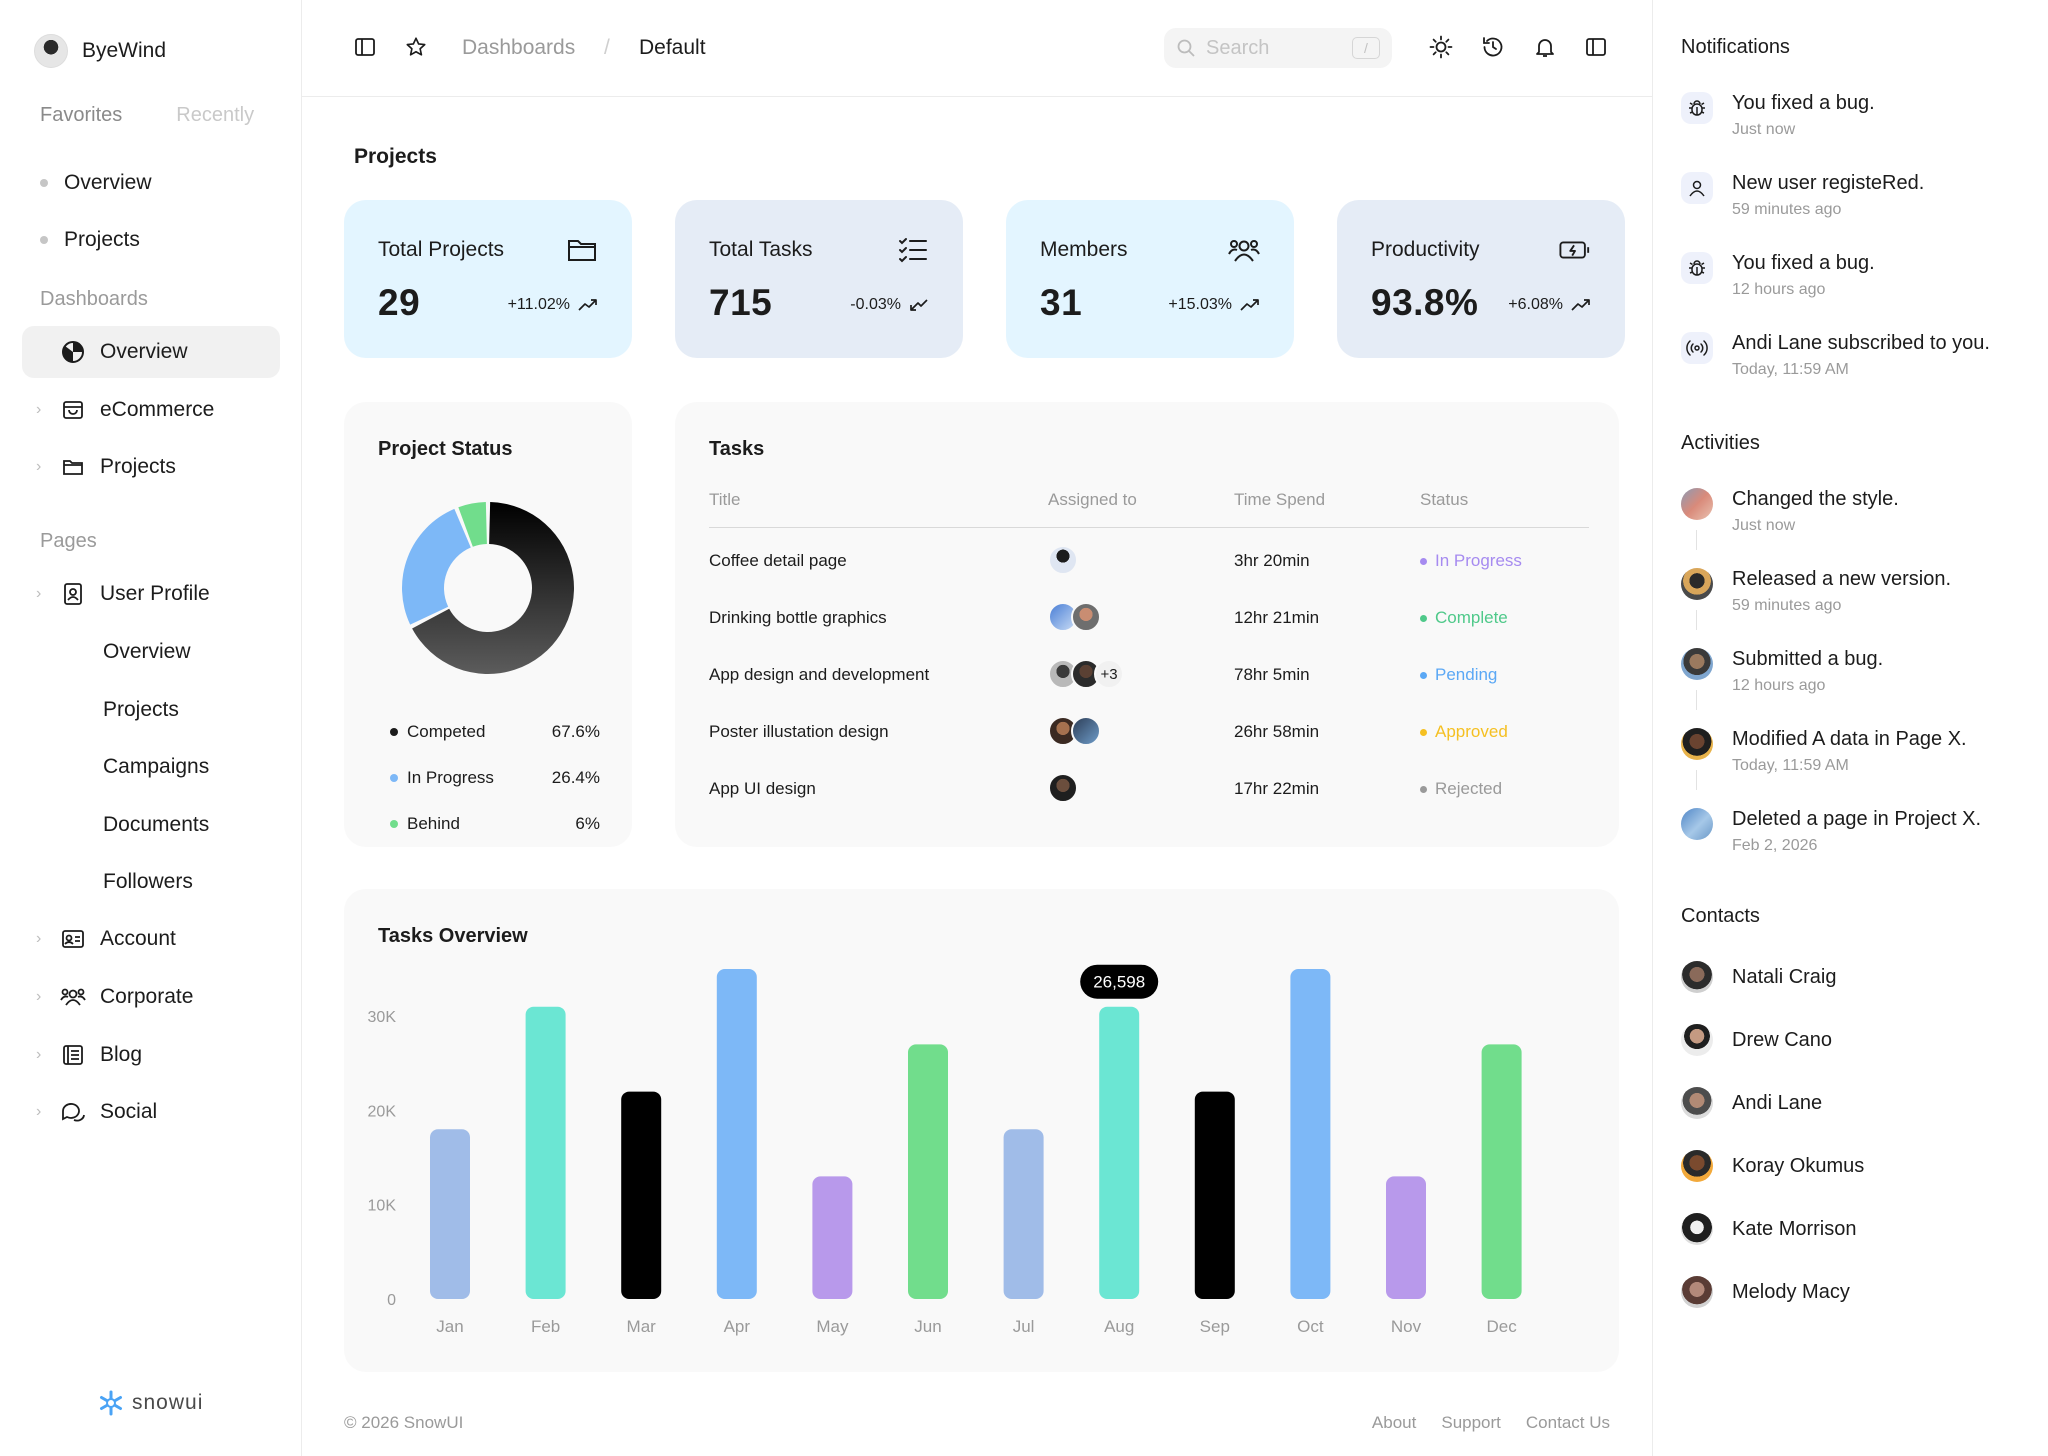 This screenshot has height=1456, width=2048. Describe the element at coordinates (1310, 1134) in the screenshot. I see `bar-oct` at that location.